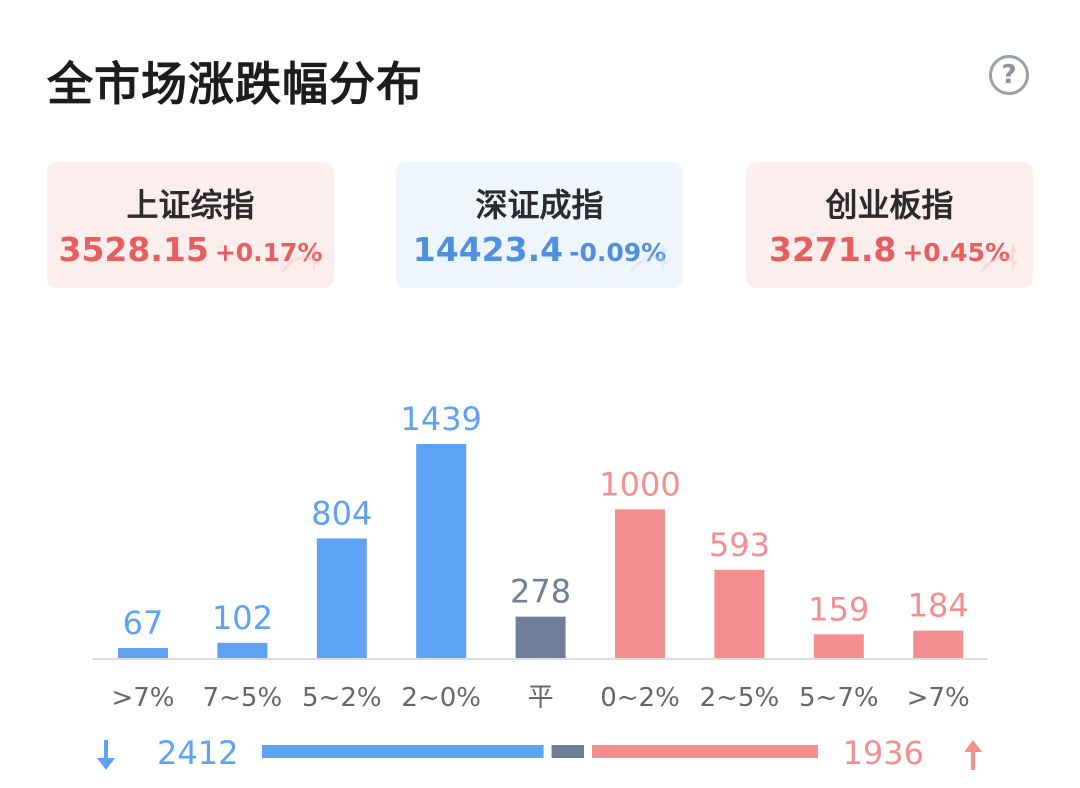 The image size is (1080, 788). I want to click on bar-value-label: 804, so click(341, 513).